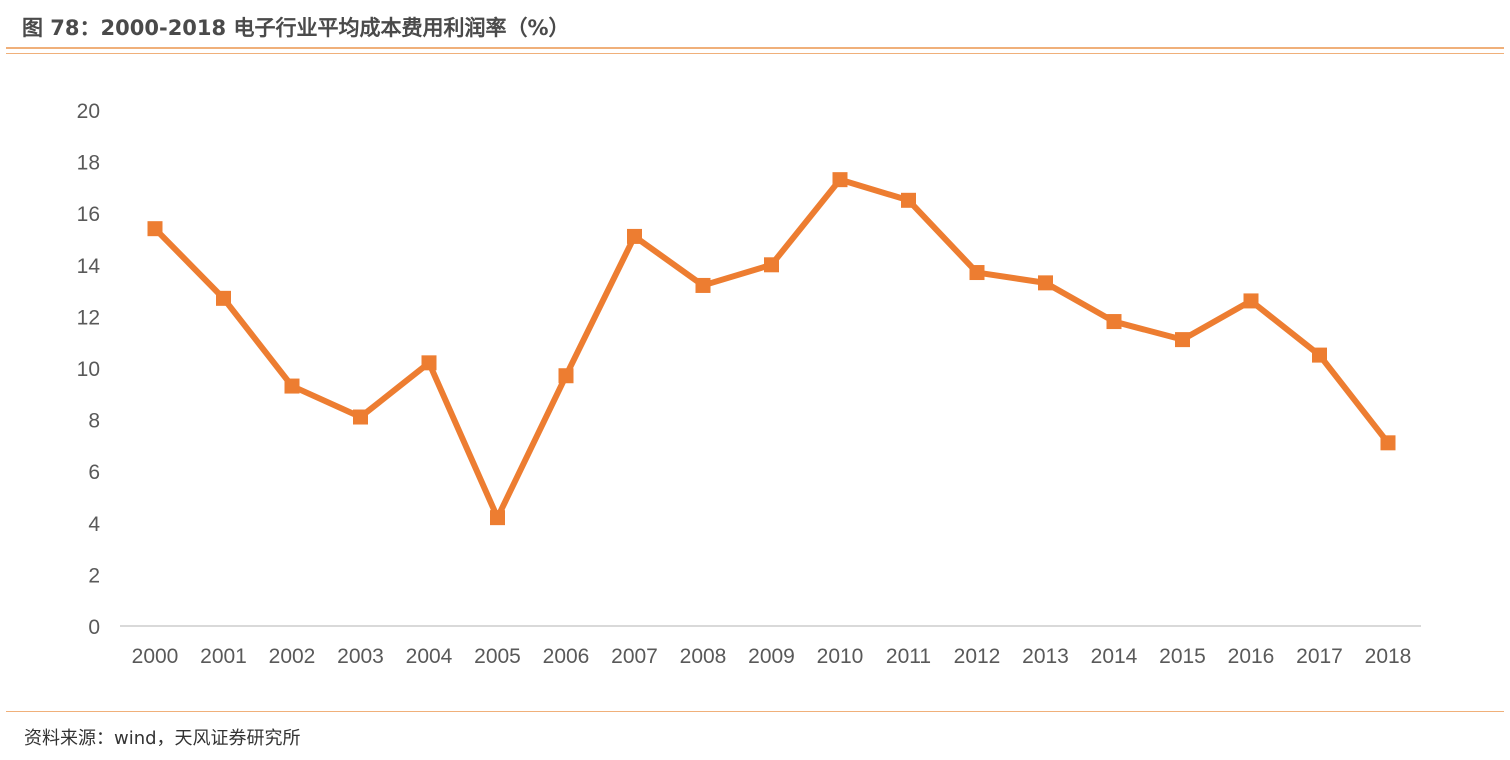 This screenshot has width=1510, height=760. I want to click on x-tick-label: 2000, so click(155, 656).